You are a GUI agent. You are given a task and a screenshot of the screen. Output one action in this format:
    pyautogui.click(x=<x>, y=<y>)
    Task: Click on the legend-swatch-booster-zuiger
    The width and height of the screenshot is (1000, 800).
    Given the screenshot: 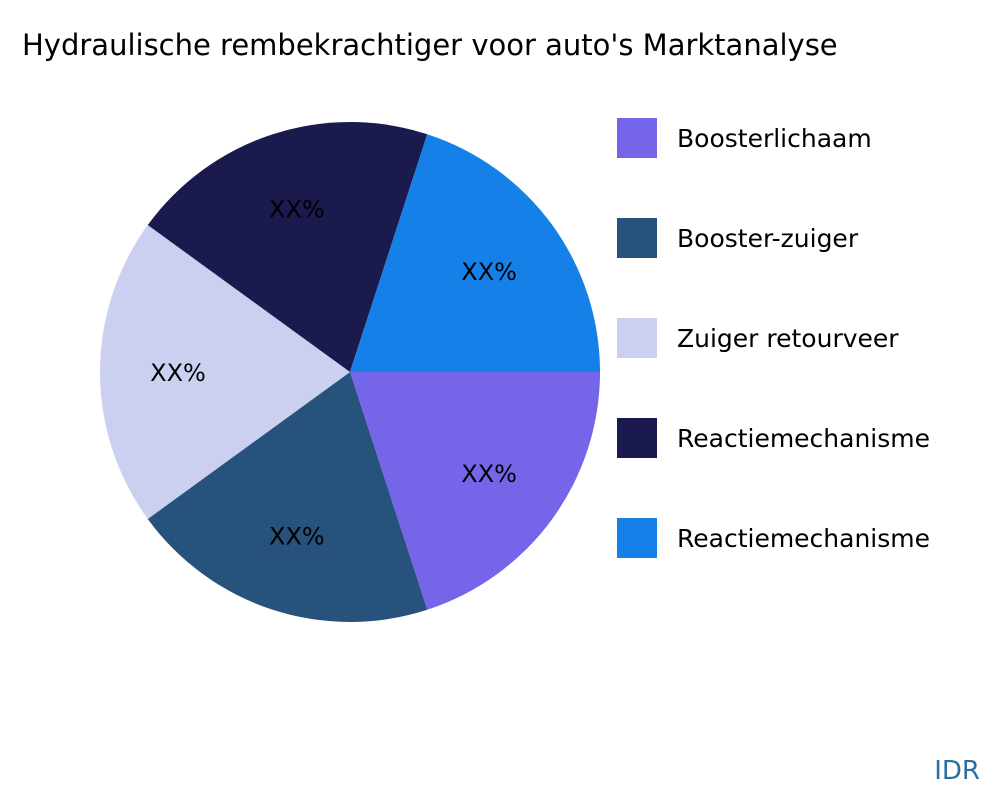 What is the action you would take?
    pyautogui.click(x=637, y=238)
    